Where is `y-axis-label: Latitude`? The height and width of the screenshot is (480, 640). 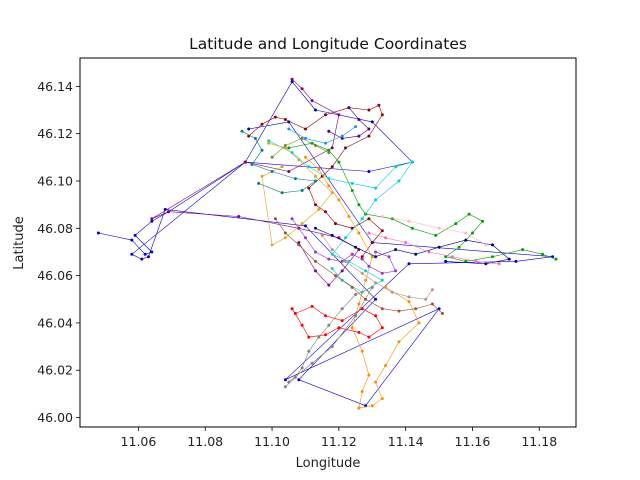 y-axis-label: Latitude is located at coordinates (19, 243).